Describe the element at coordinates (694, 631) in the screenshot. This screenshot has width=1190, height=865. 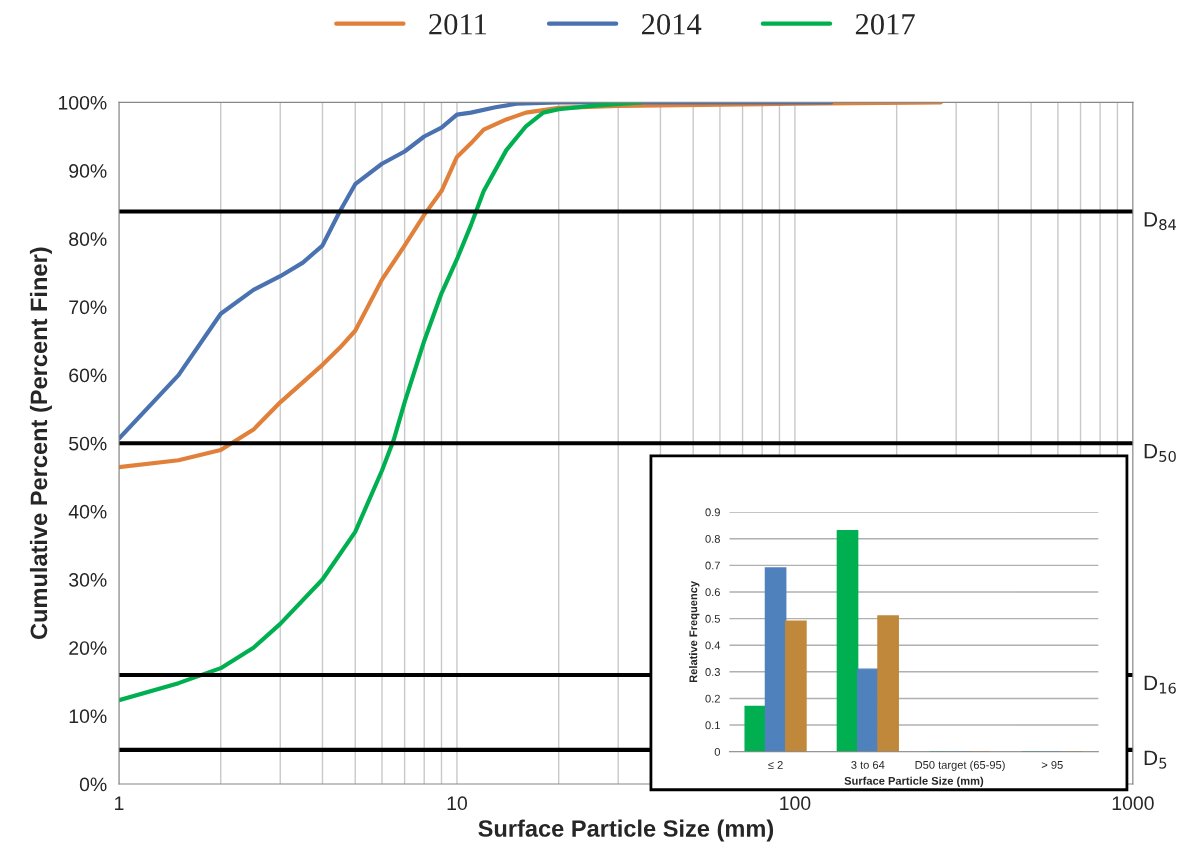
I see `y-axis-title: Relative Frequency` at that location.